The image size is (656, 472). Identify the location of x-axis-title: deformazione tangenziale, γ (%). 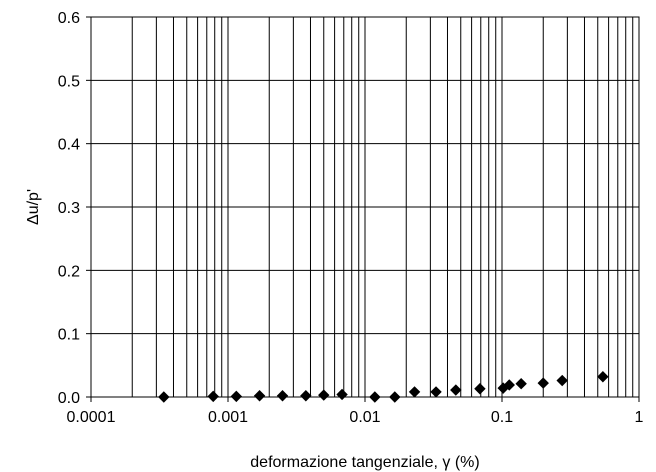
(364, 462).